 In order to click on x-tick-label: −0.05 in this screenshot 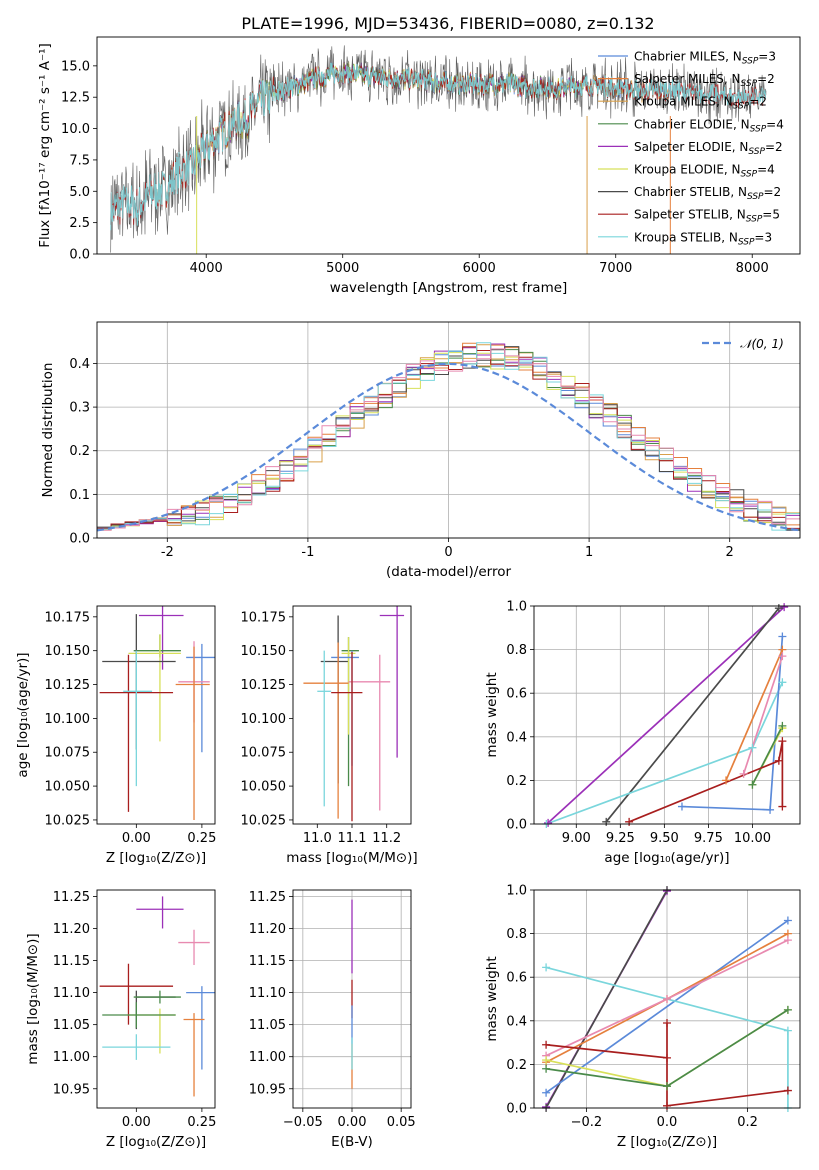, I will do `click(303, 1122)`.